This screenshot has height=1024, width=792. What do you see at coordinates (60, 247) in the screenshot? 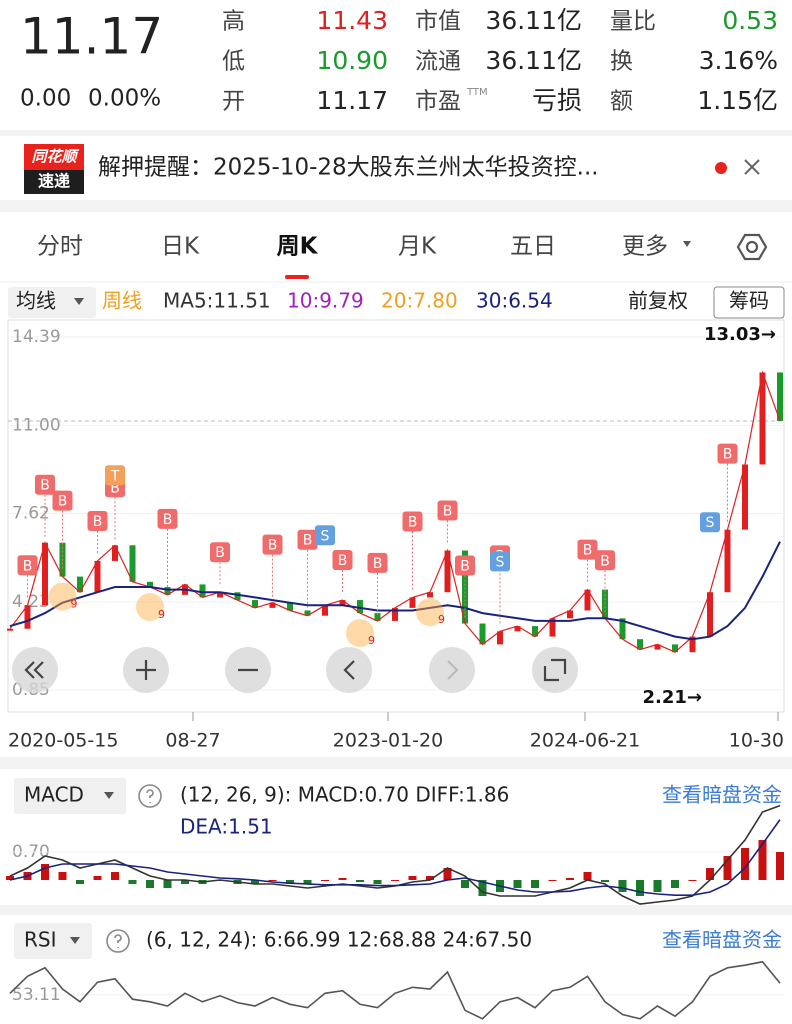
I see `tab: 分时` at bounding box center [60, 247].